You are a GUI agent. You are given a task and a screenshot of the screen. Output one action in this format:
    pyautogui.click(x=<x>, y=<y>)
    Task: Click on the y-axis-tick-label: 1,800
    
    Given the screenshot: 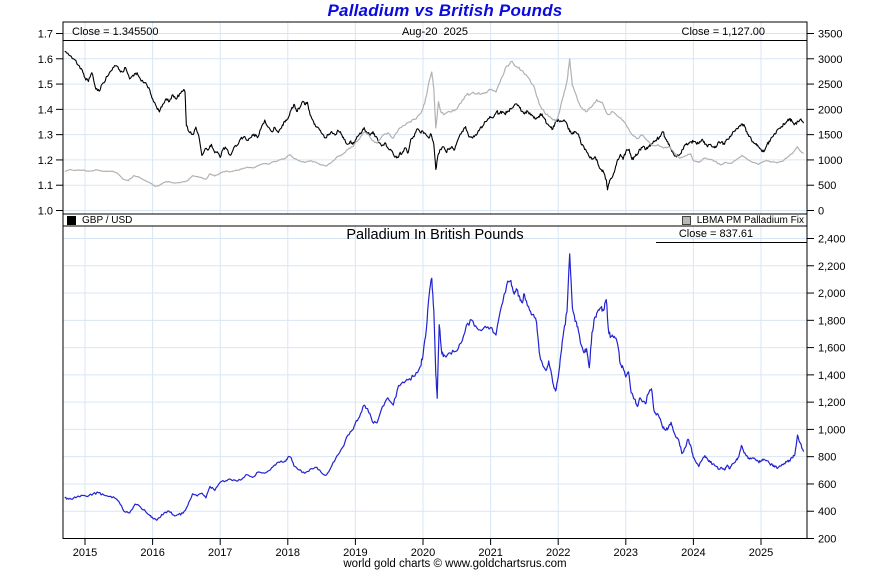 What is the action you would take?
    pyautogui.click(x=832, y=321)
    